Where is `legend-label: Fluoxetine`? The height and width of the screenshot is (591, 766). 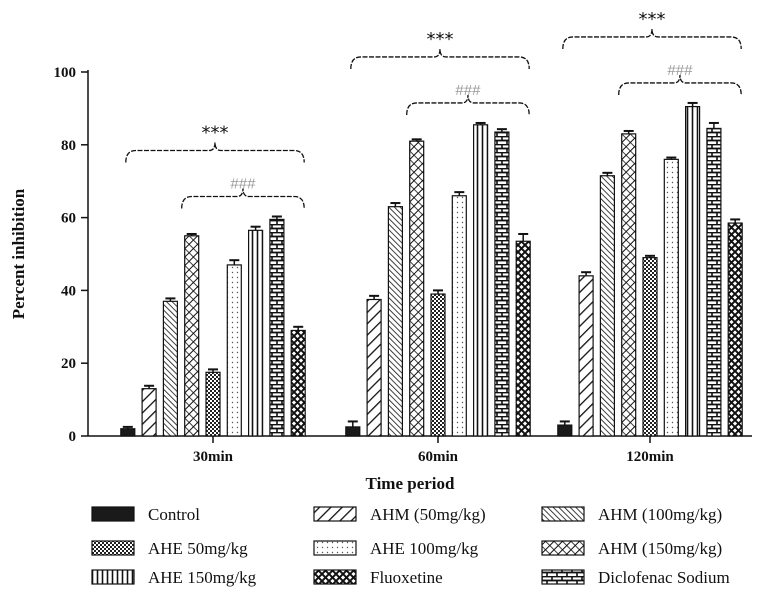 legend-label: Fluoxetine is located at coordinates (406, 577).